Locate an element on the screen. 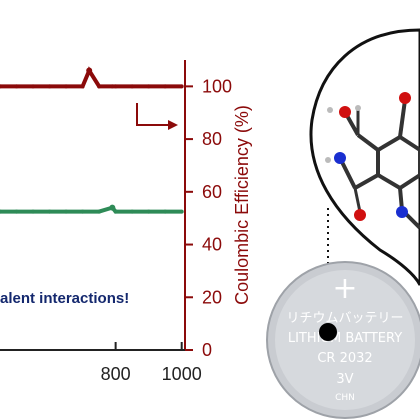  y-tick-label: 100 is located at coordinates (217, 86).